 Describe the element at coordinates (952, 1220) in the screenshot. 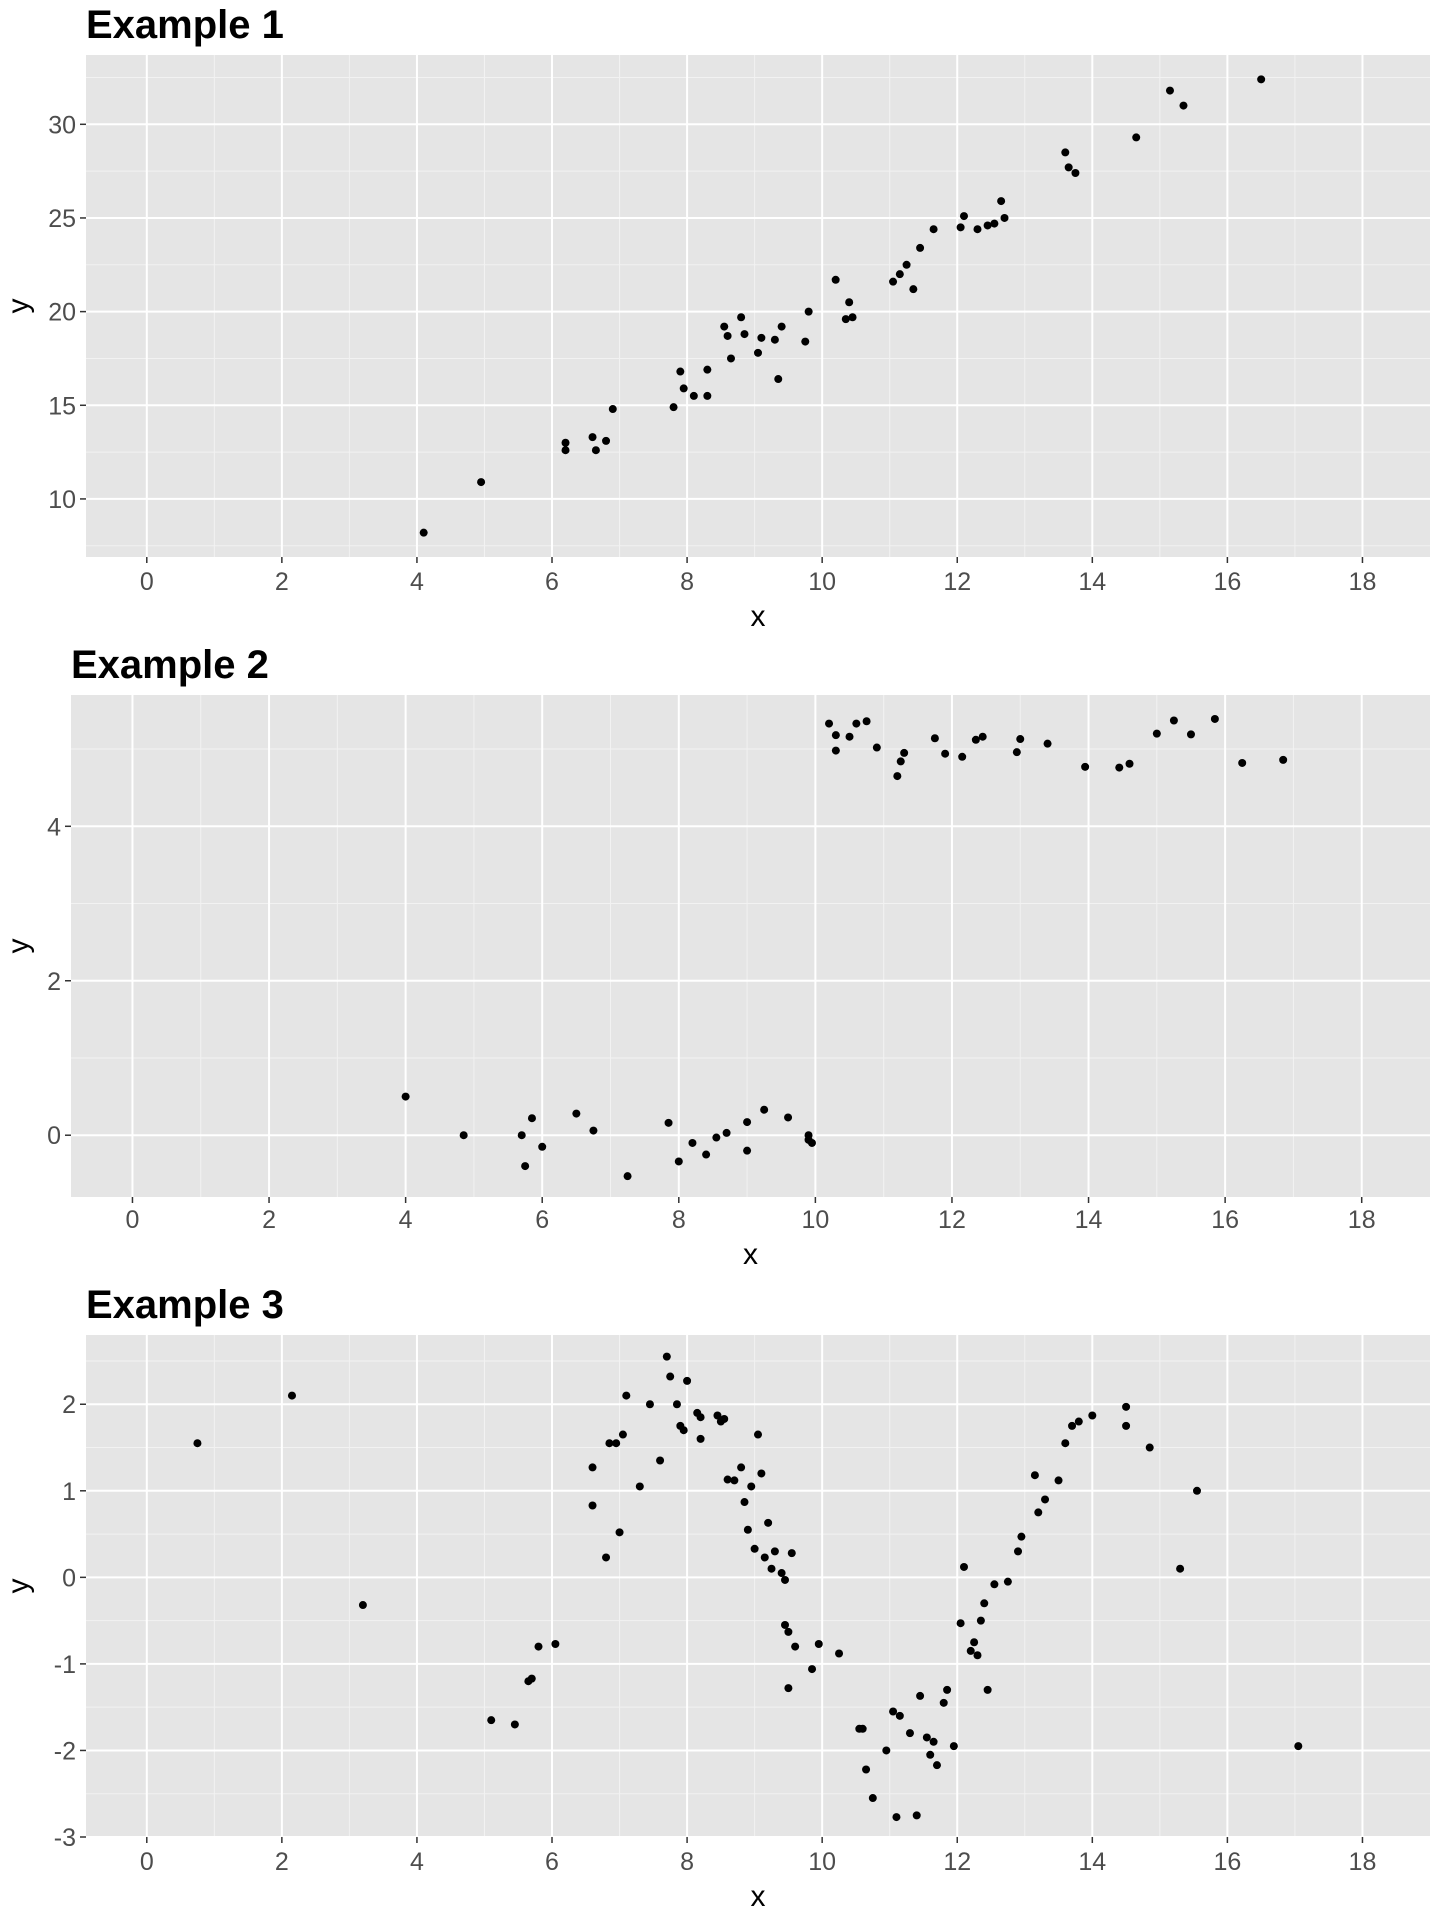

I see `x-tick-label: 12` at that location.